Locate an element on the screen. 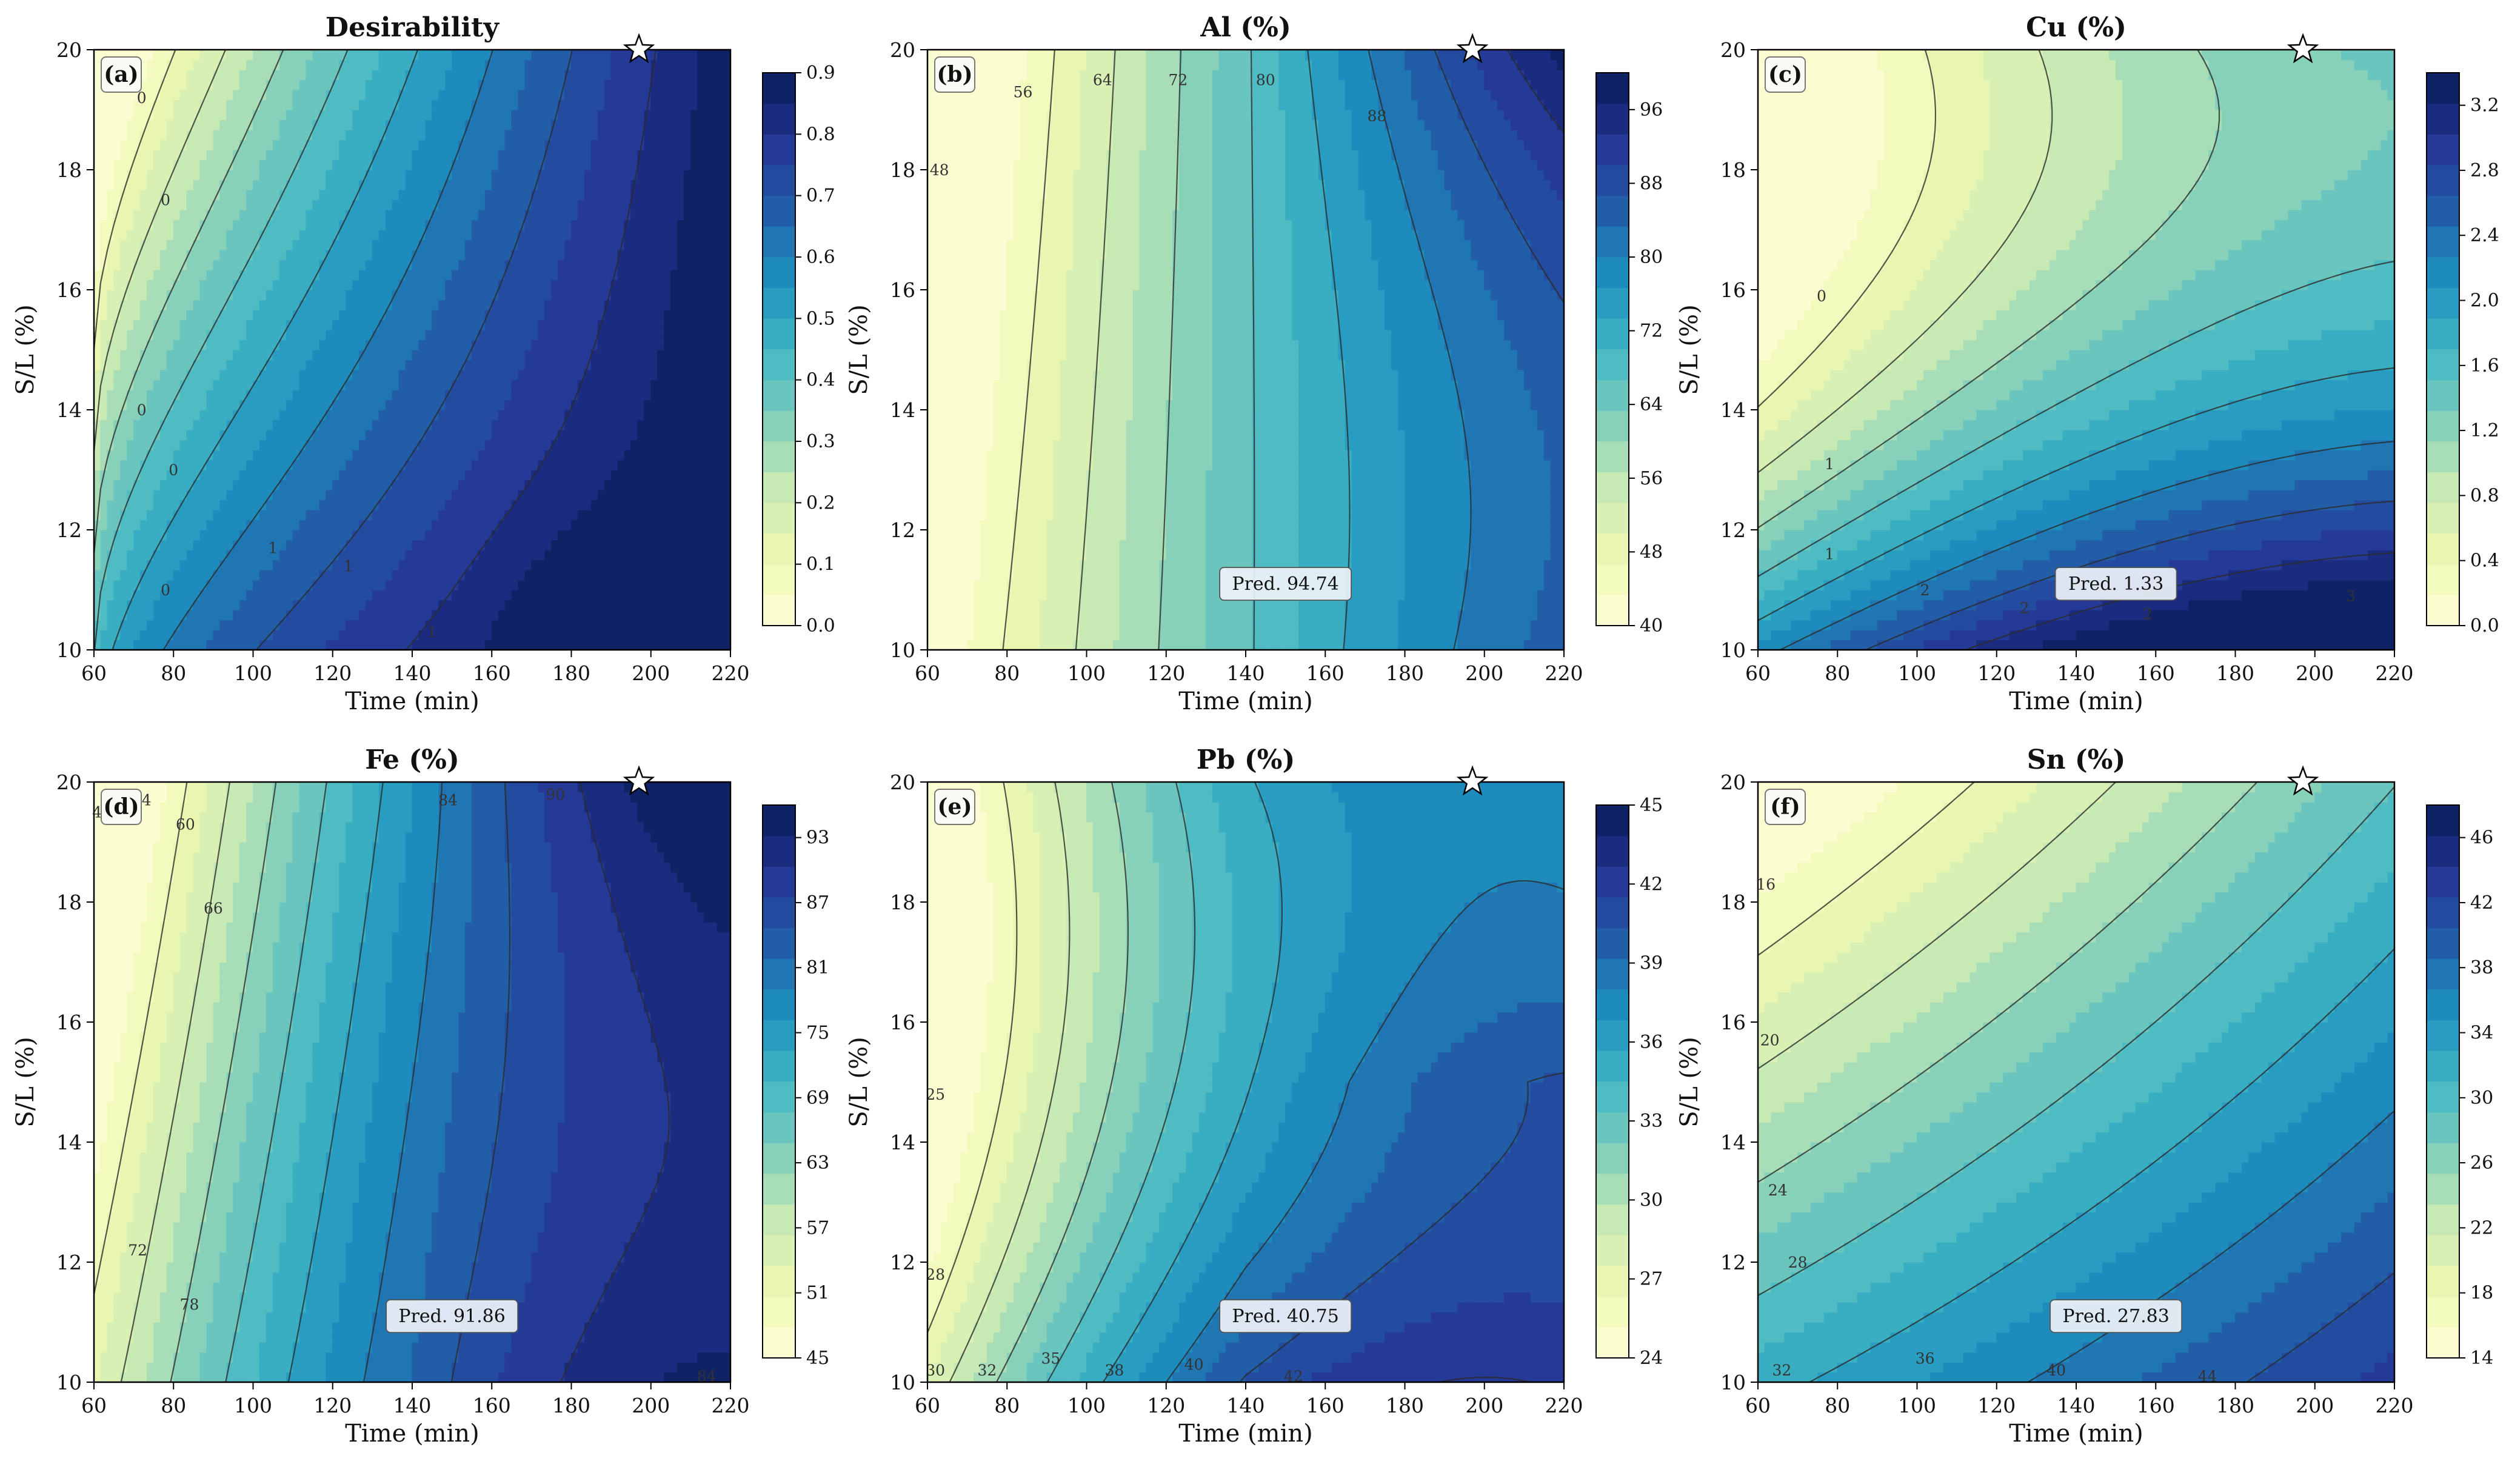 The image size is (2509, 1484). colorbar-tick-label: 40 is located at coordinates (1651, 626).